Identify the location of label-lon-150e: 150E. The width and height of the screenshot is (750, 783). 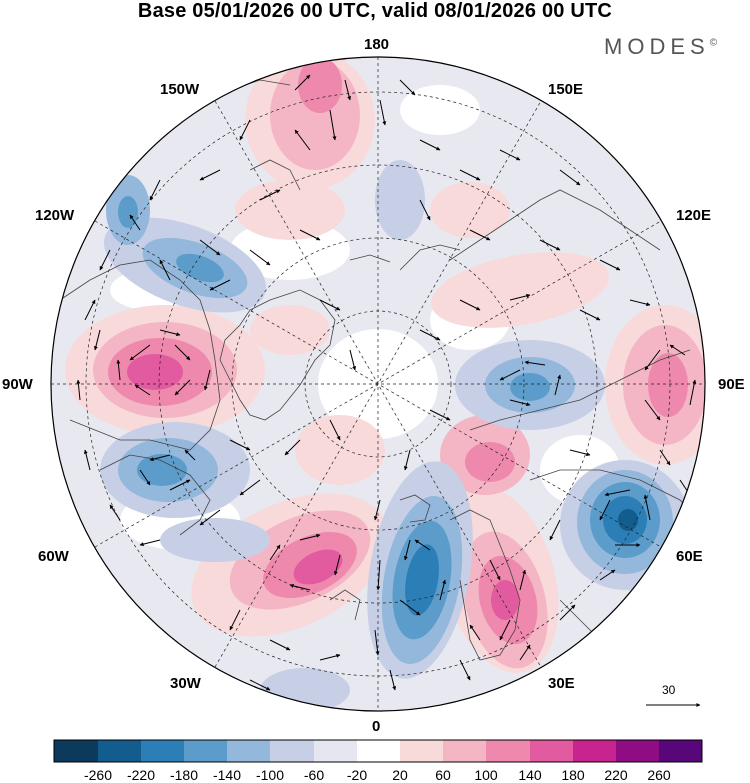
(566, 89).